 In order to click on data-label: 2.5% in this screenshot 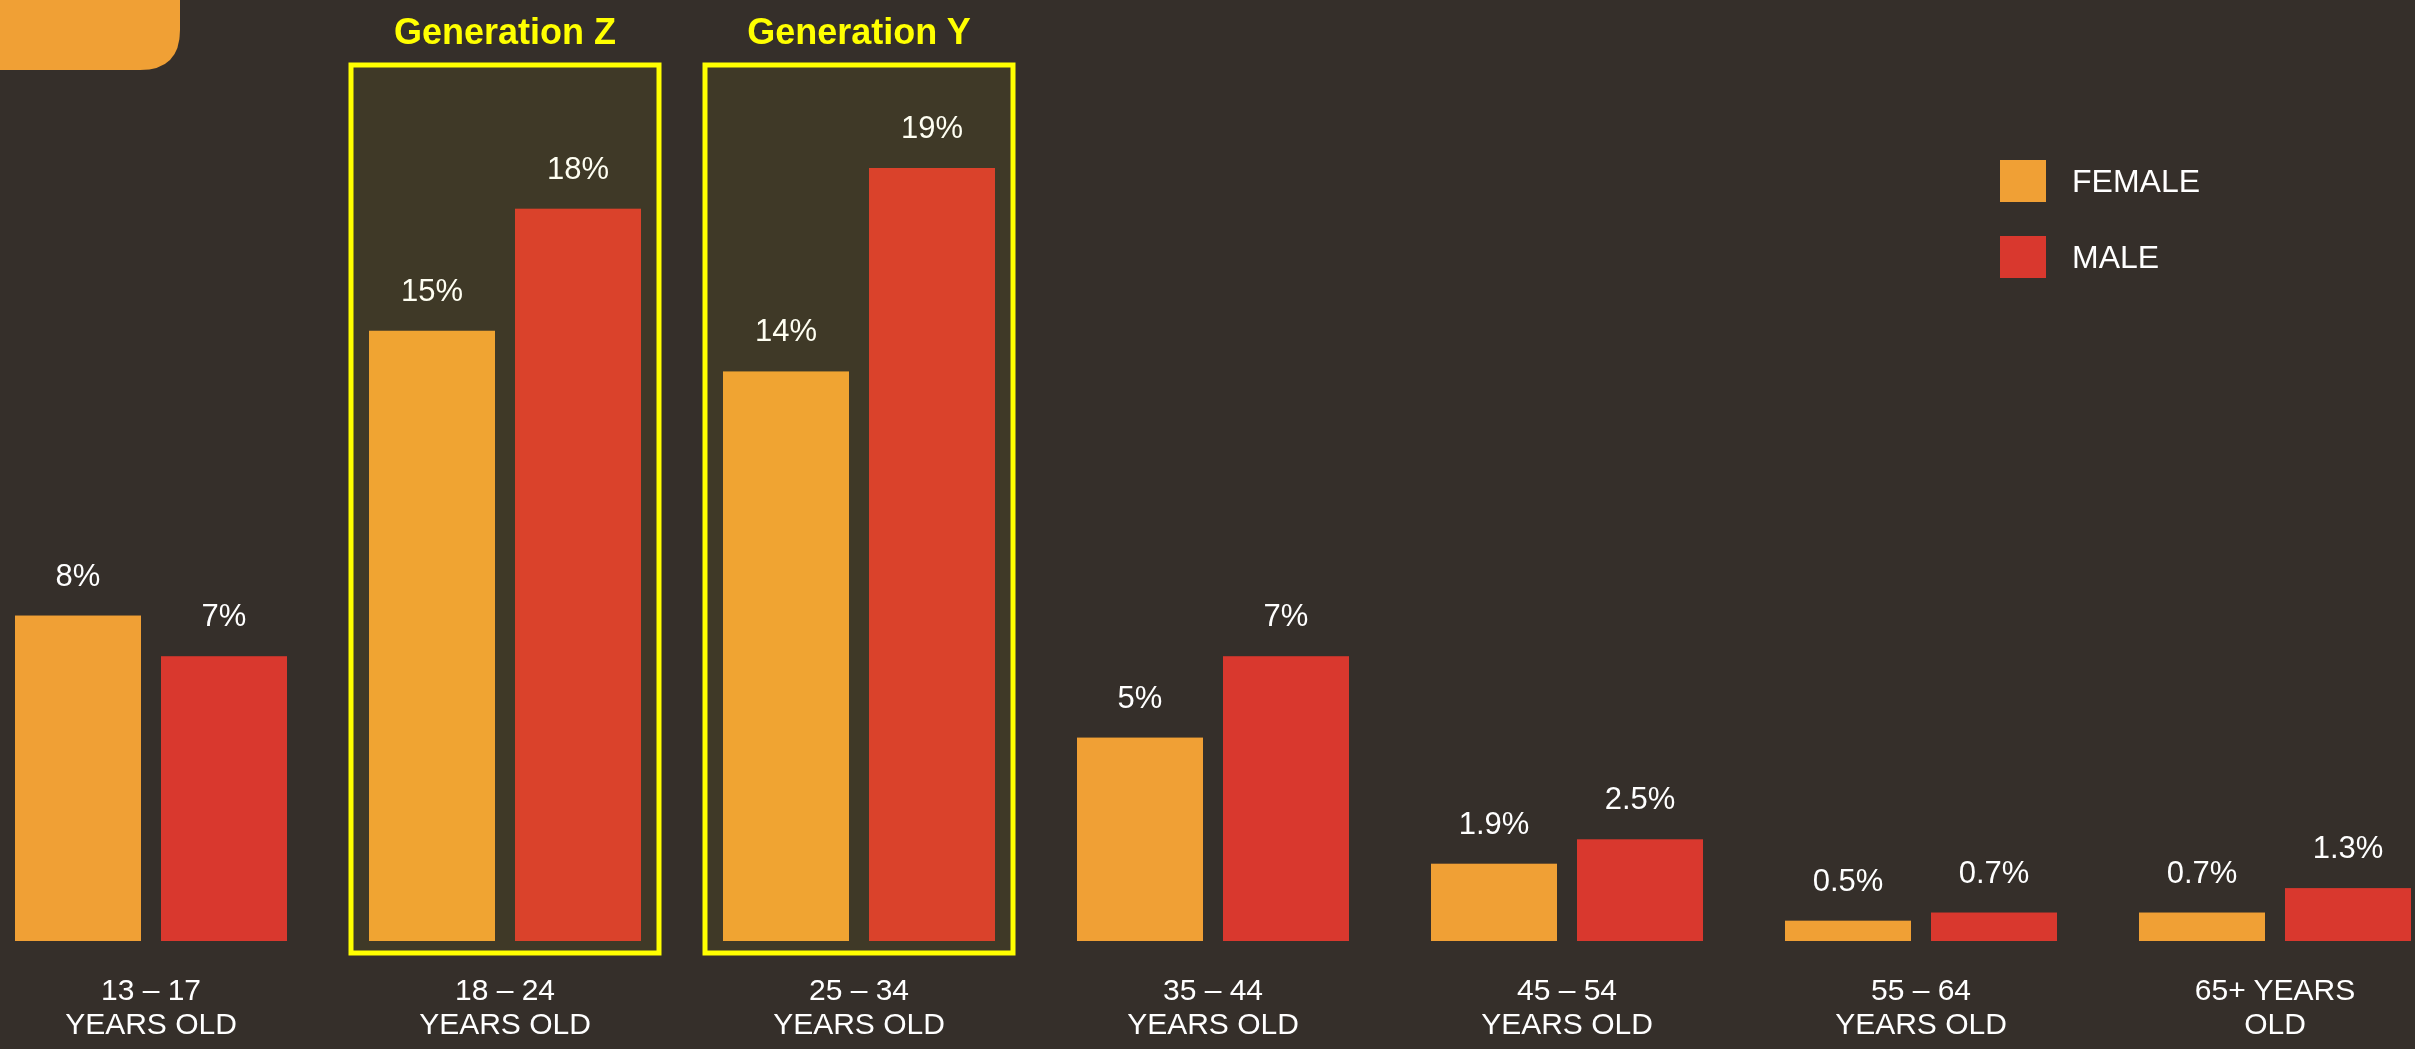, I will do `click(1640, 799)`.